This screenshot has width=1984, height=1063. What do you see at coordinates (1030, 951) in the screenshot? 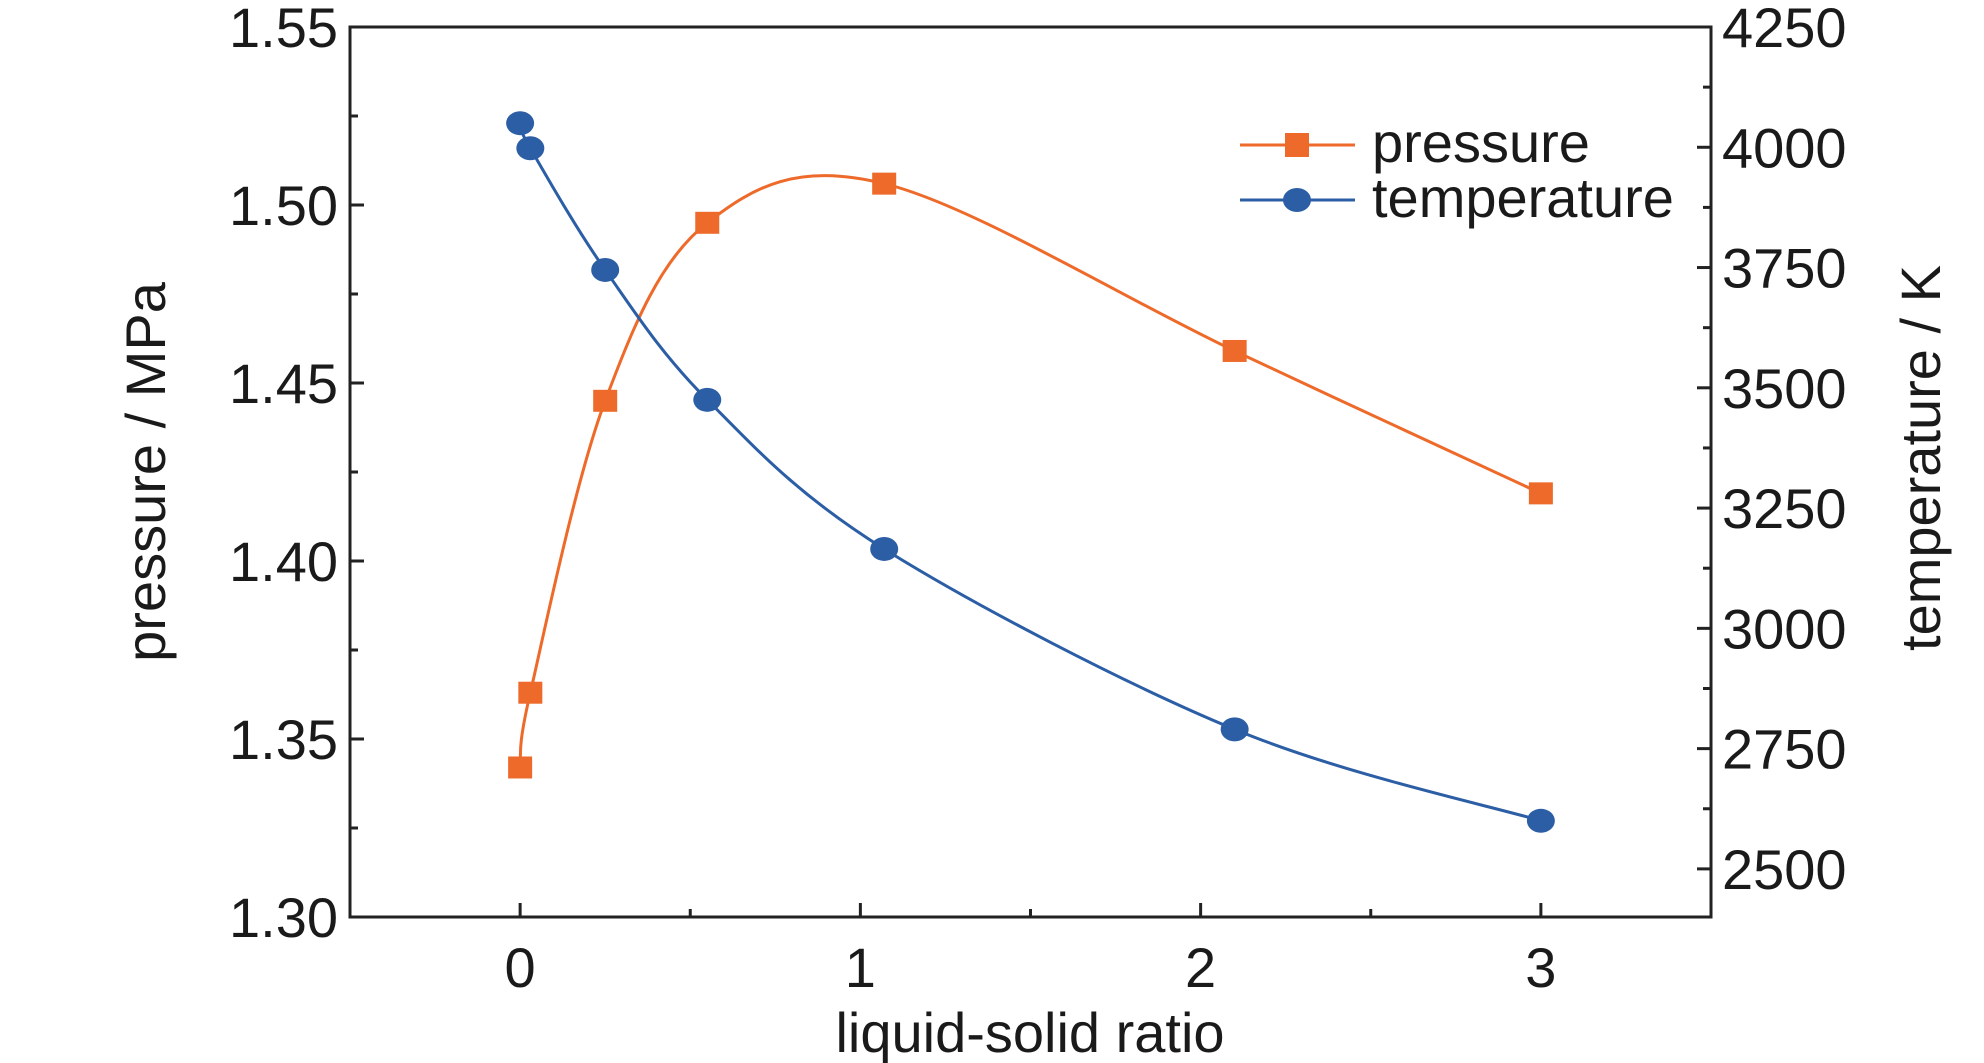
I see `x-axis: 0 1 2 3` at bounding box center [1030, 951].